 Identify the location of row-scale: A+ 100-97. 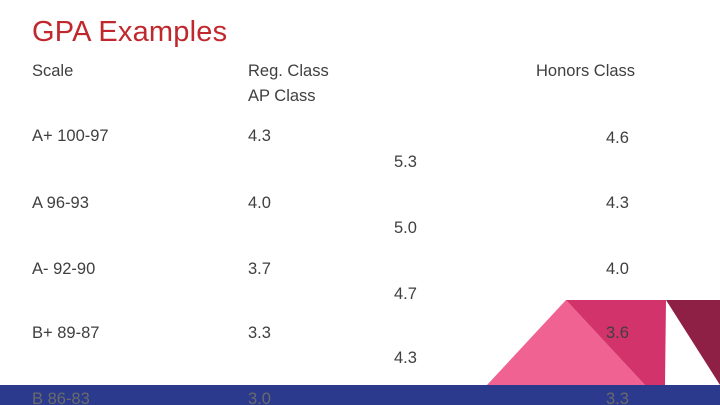
(70, 136).